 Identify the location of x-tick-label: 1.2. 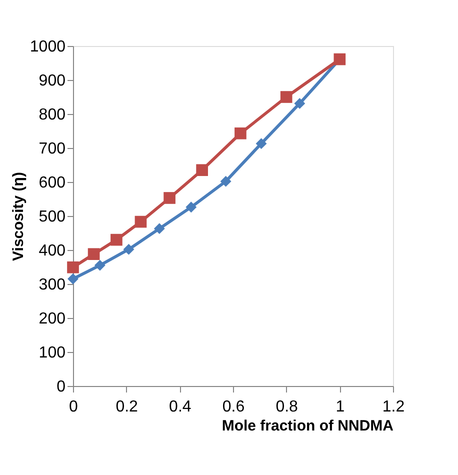
(393, 407).